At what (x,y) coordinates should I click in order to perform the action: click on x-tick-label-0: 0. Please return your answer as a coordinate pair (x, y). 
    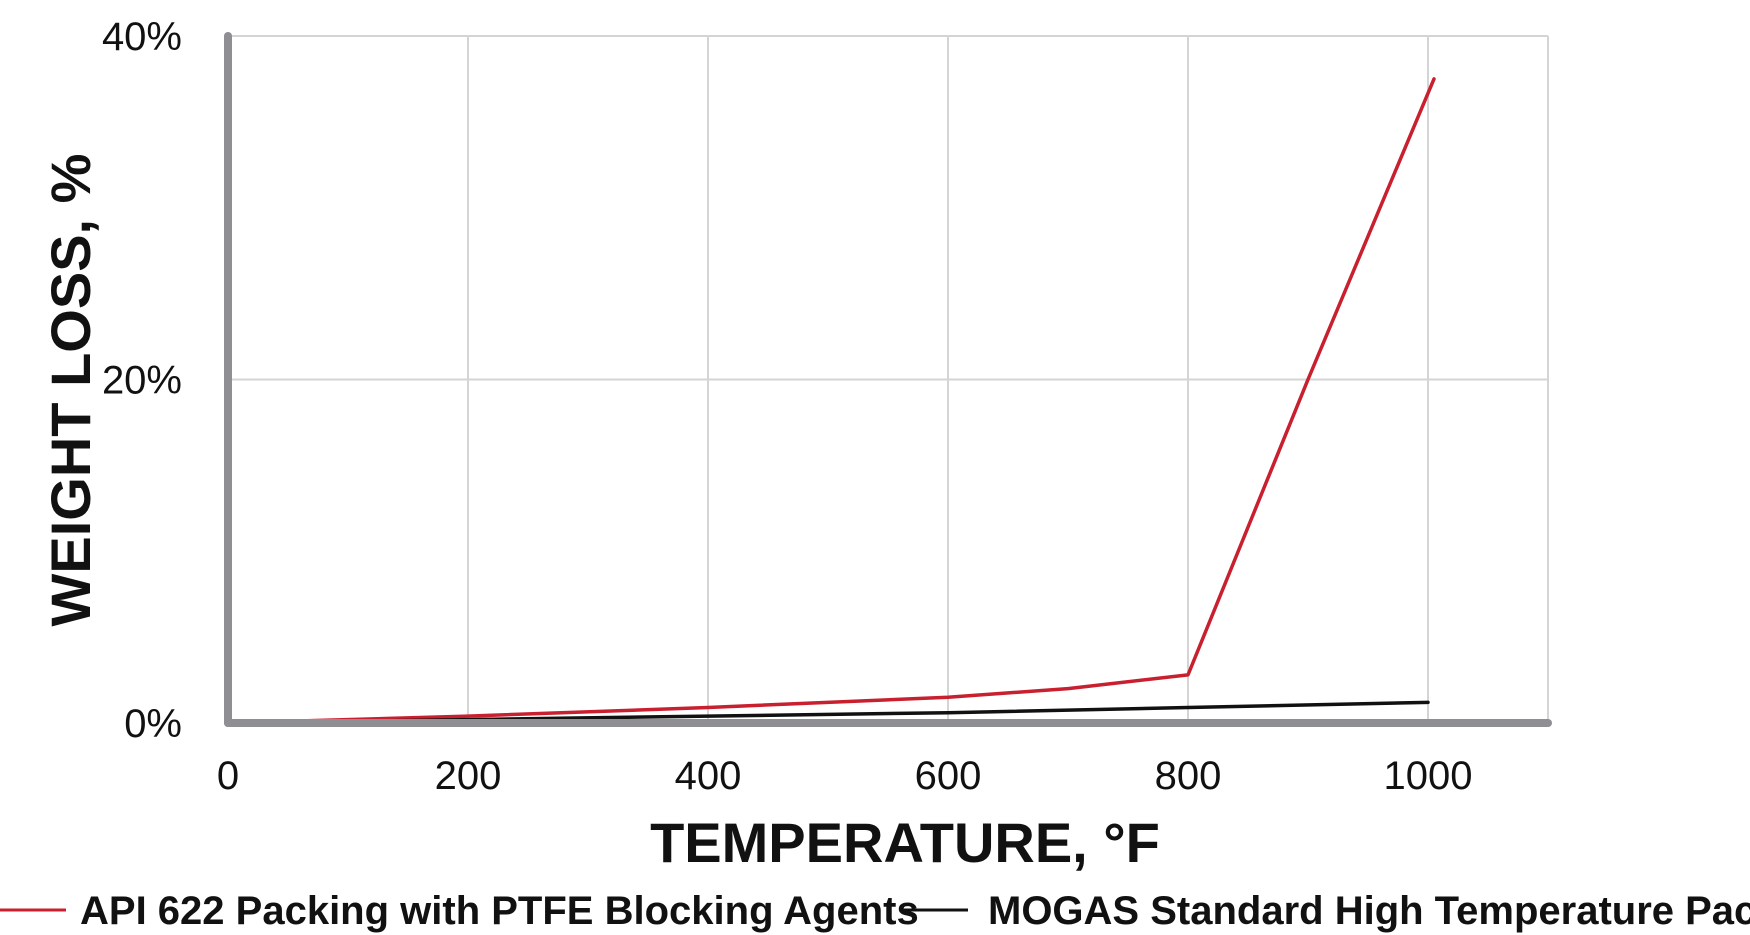
    Looking at the image, I should click on (228, 776).